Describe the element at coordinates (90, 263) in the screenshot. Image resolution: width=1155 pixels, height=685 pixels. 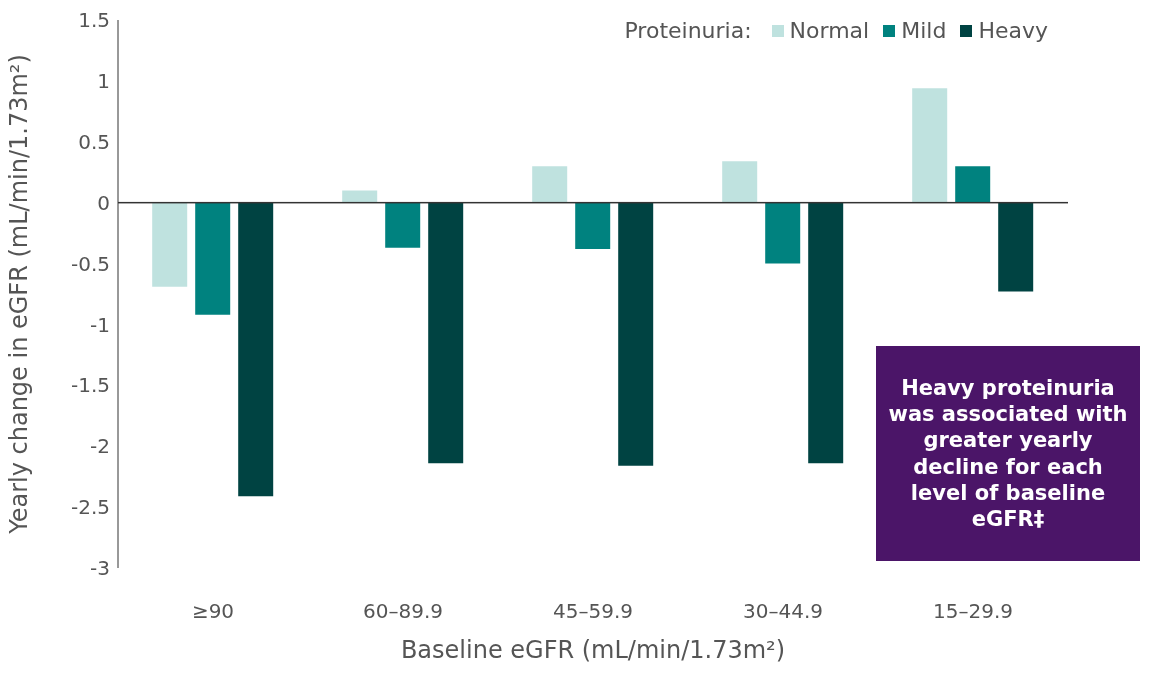
I see `y-tick-label: -0.5` at that location.